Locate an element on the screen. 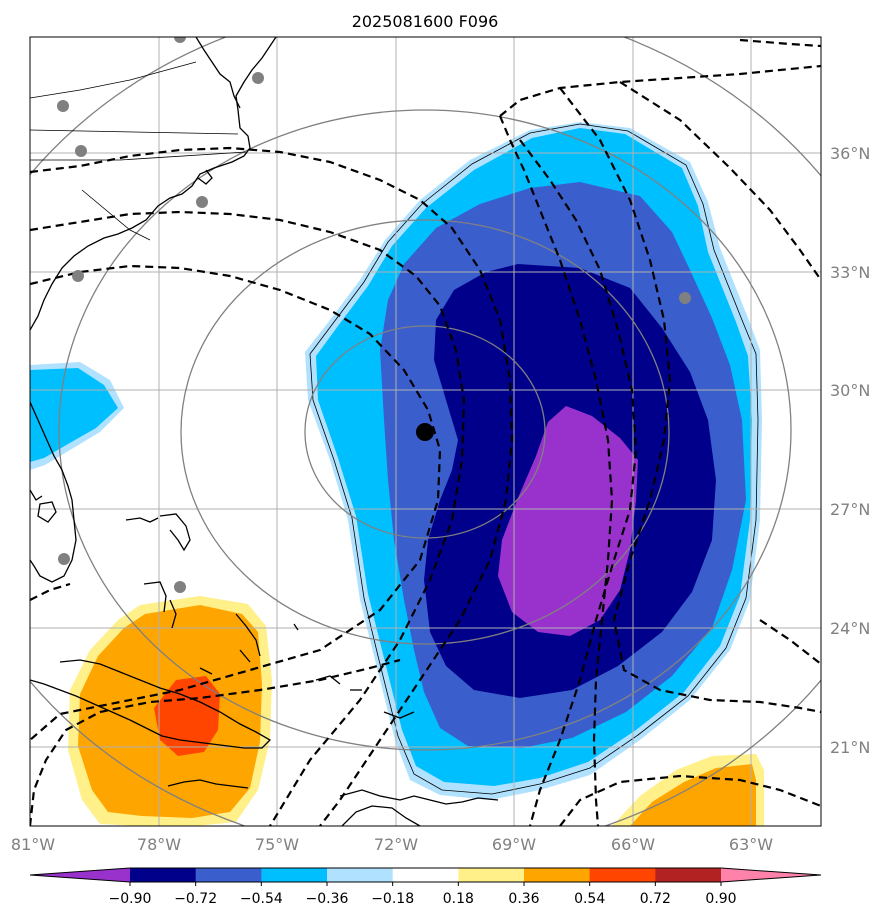  map-title: 2025081600 F096 is located at coordinates (425, 21).